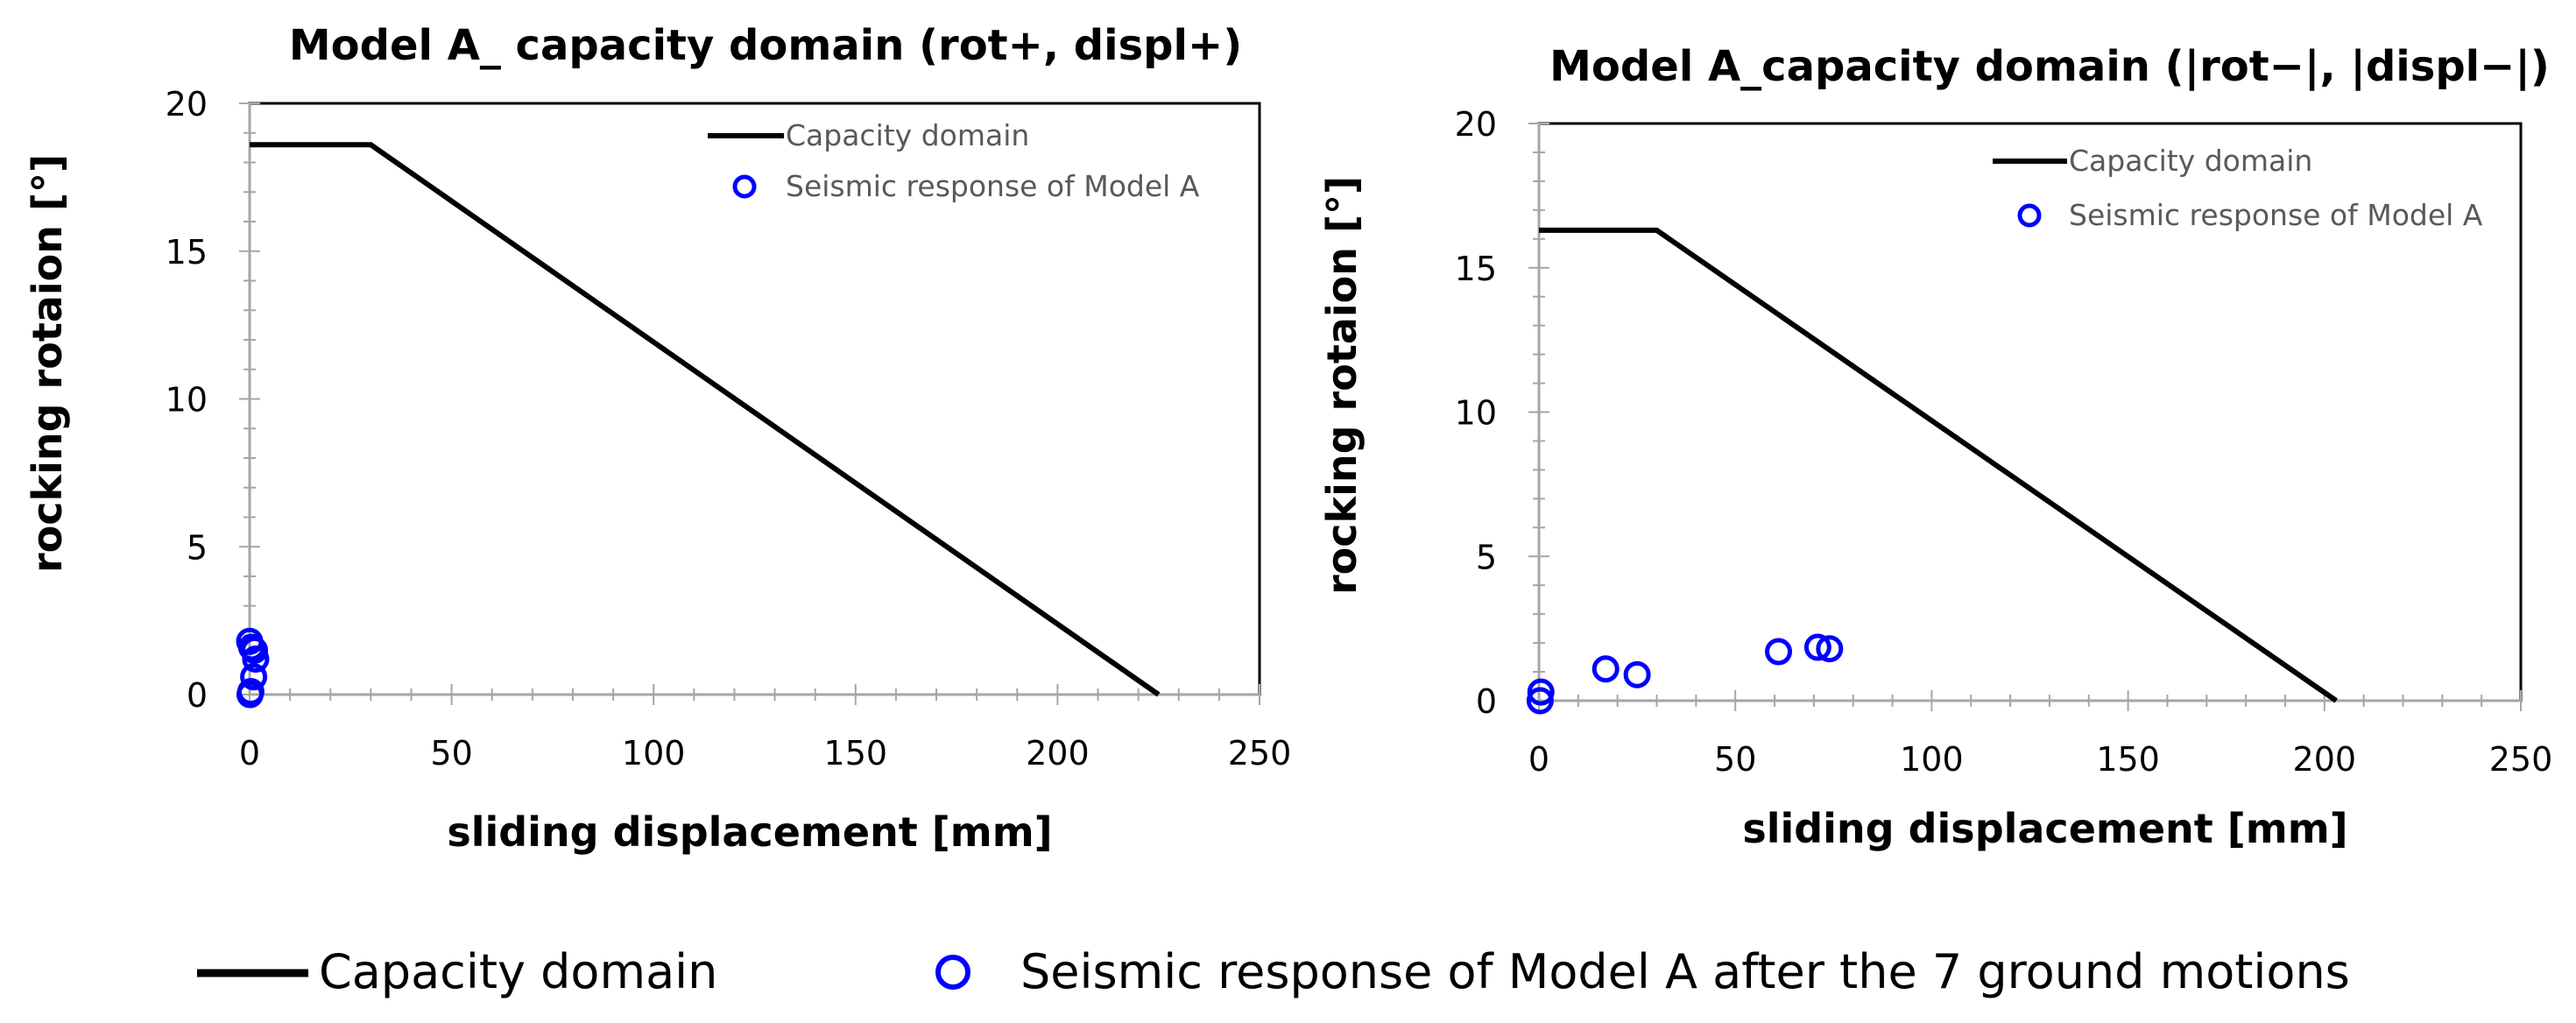  I want to click on chart-left-y-tick-label: 15, so click(187, 252).